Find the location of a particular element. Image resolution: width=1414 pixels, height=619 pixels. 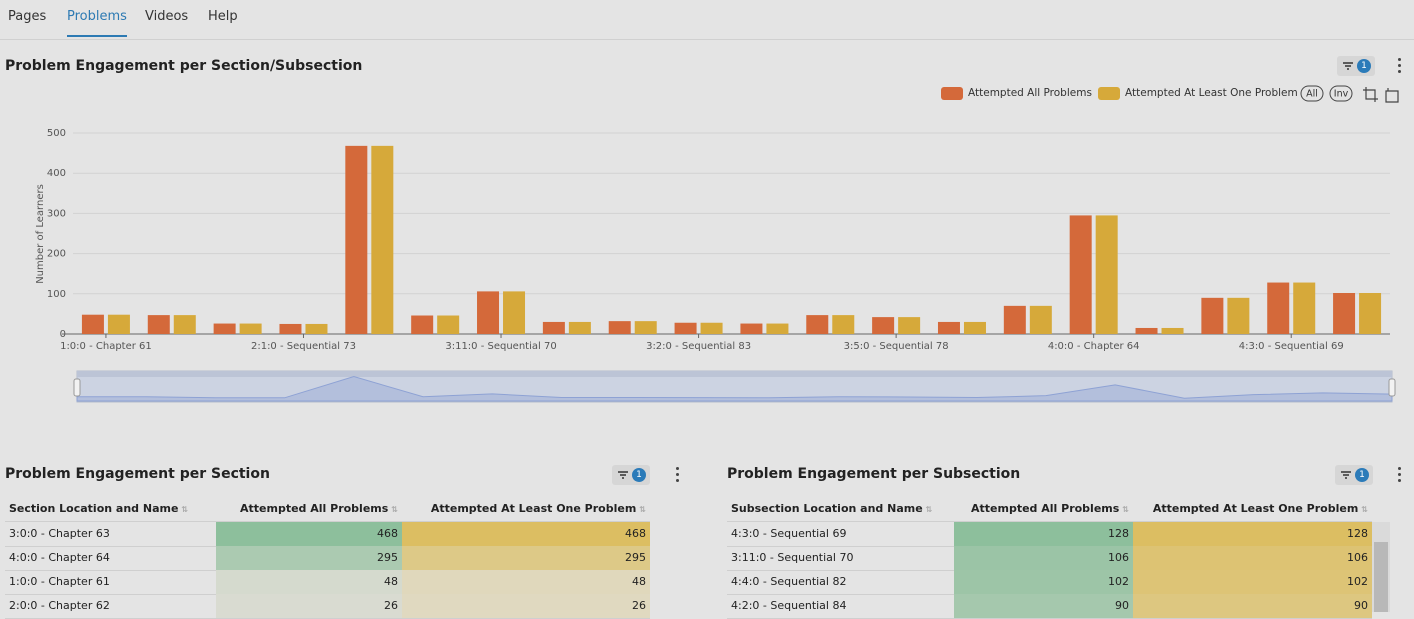

table-row: 3:0:0 - Chapter 63 468 468 is located at coordinates (327, 534).